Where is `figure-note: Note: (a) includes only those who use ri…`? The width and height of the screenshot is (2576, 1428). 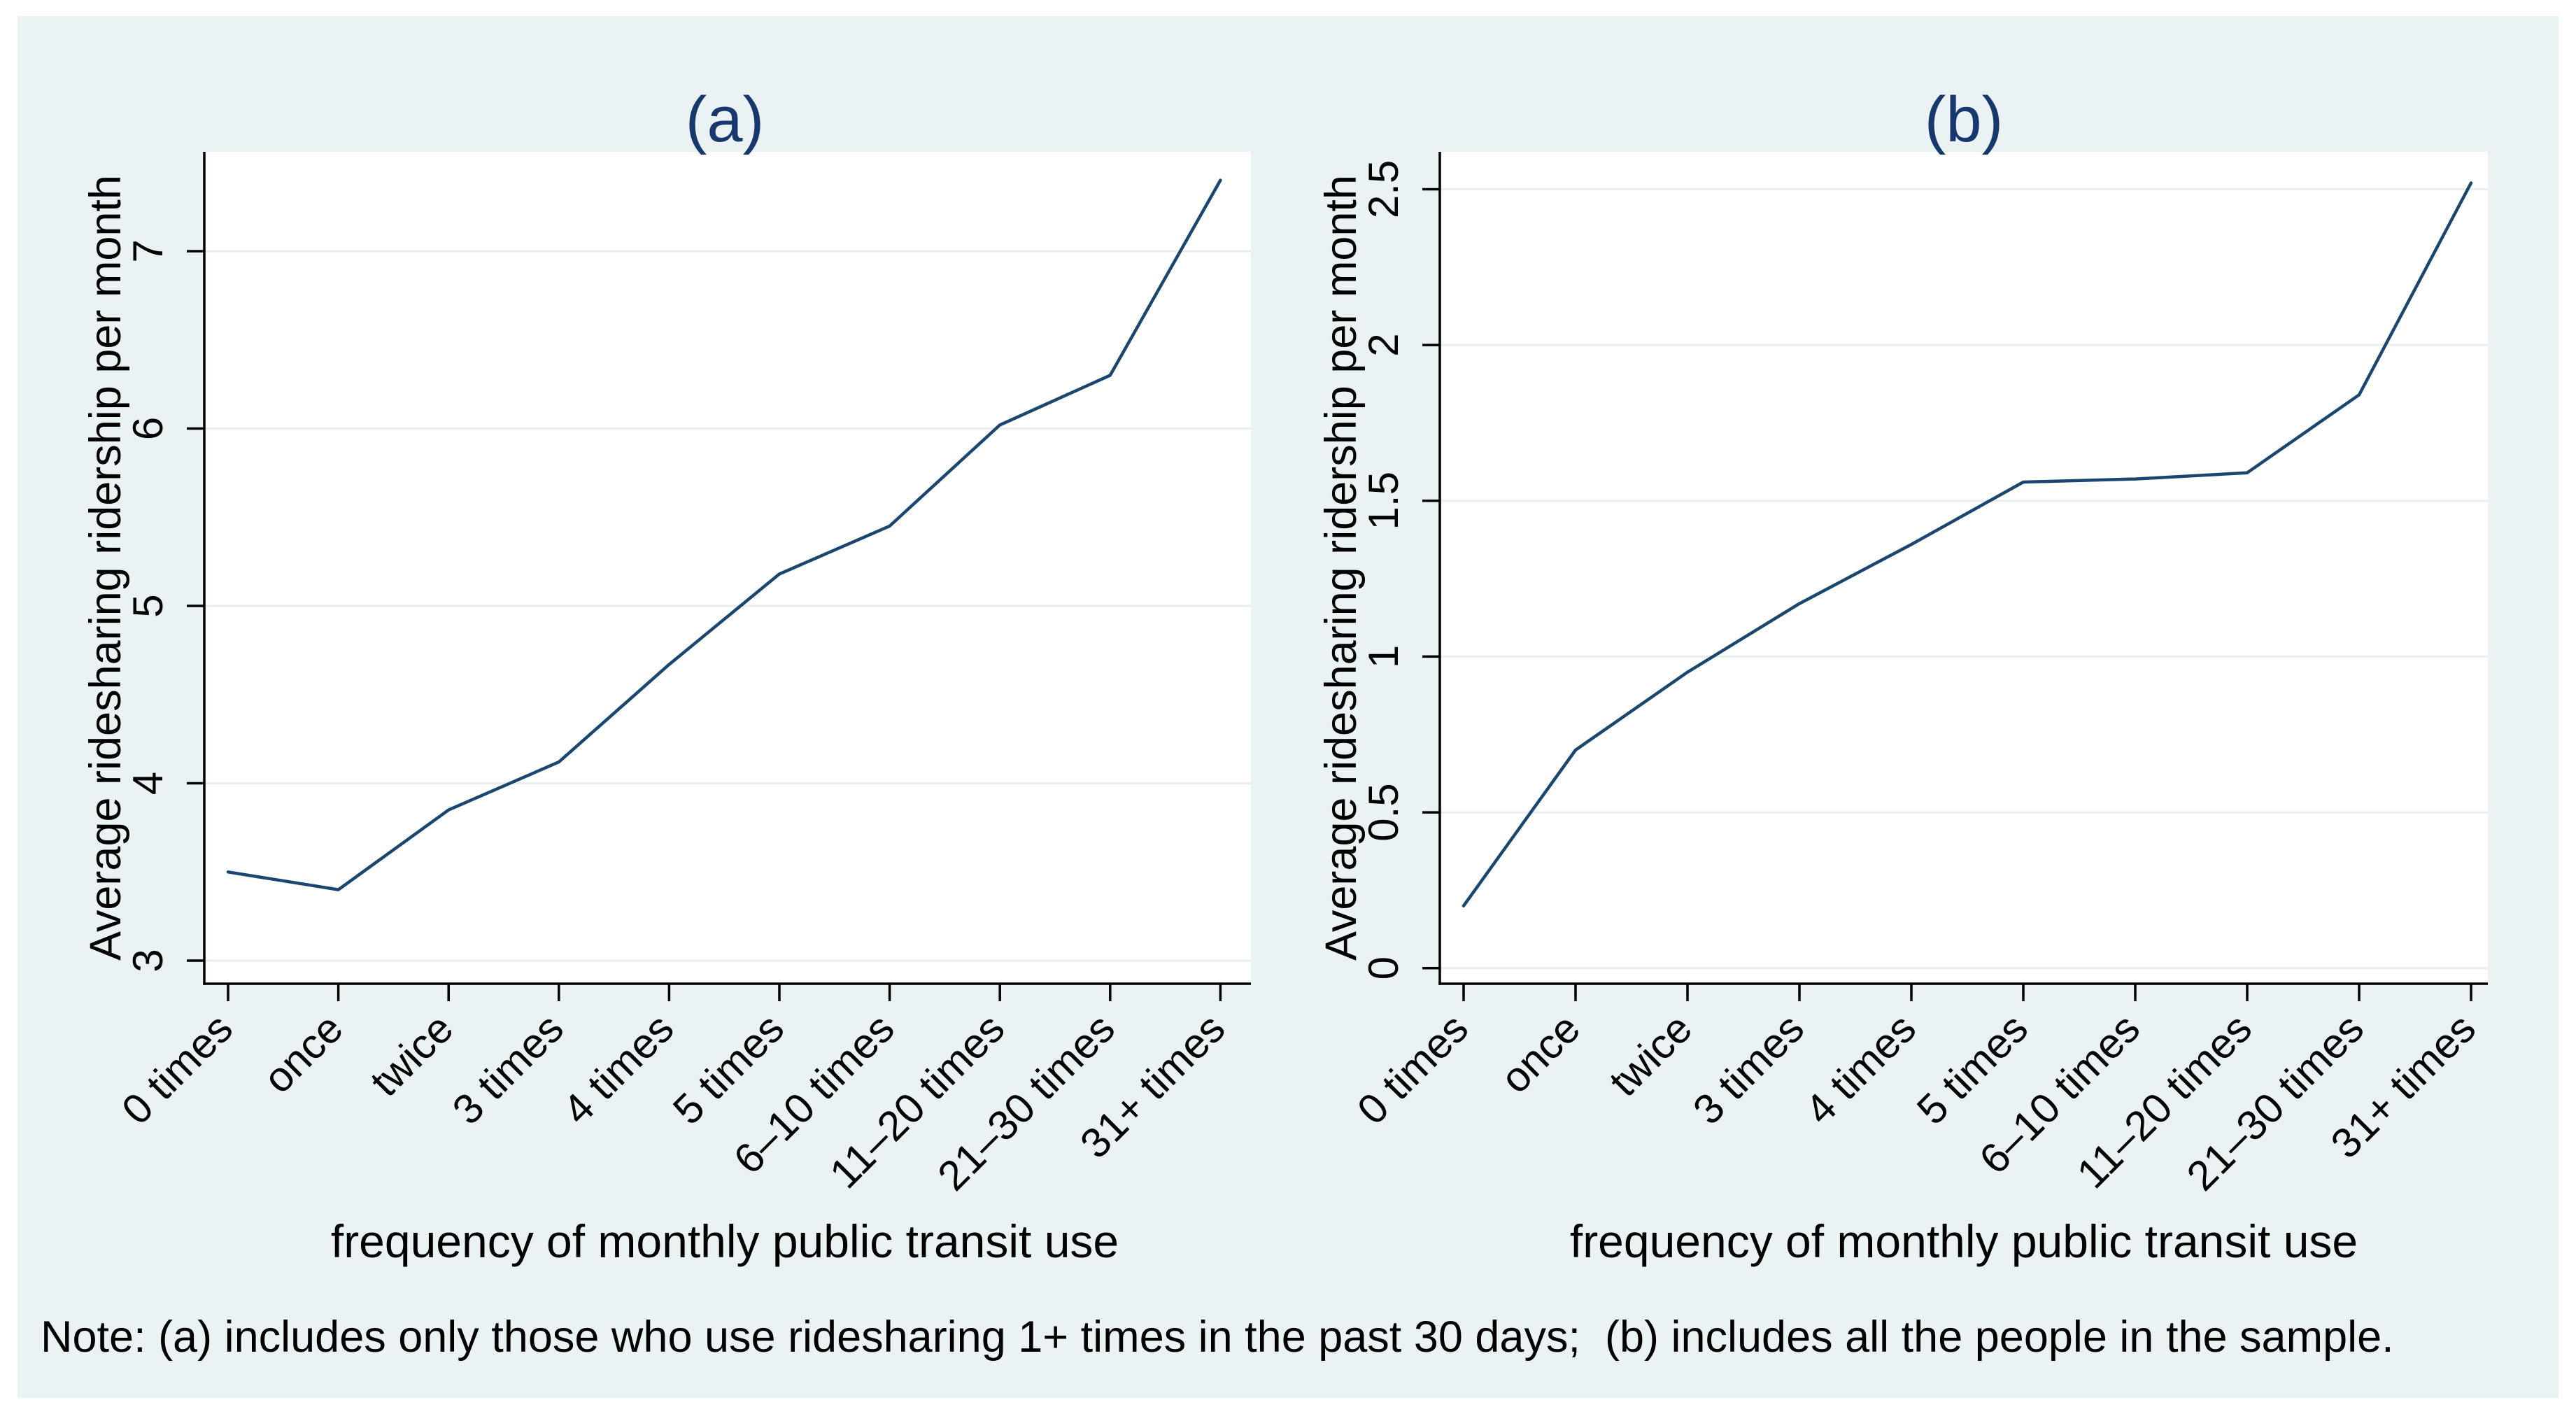 figure-note: Note: (a) includes only those who use ri… is located at coordinates (1217, 1337).